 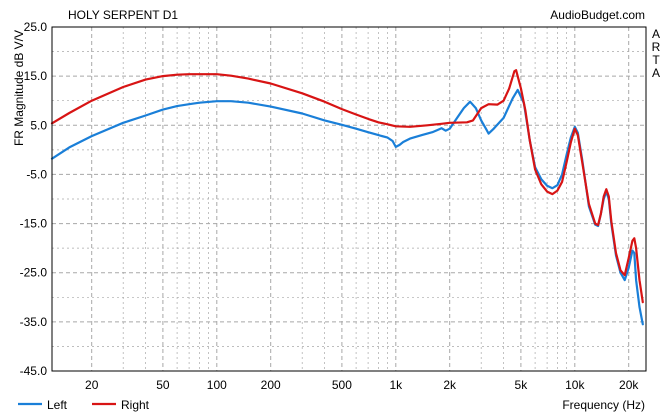 What do you see at coordinates (522, 385) in the screenshot?
I see `x-tick-label: 5k` at bounding box center [522, 385].